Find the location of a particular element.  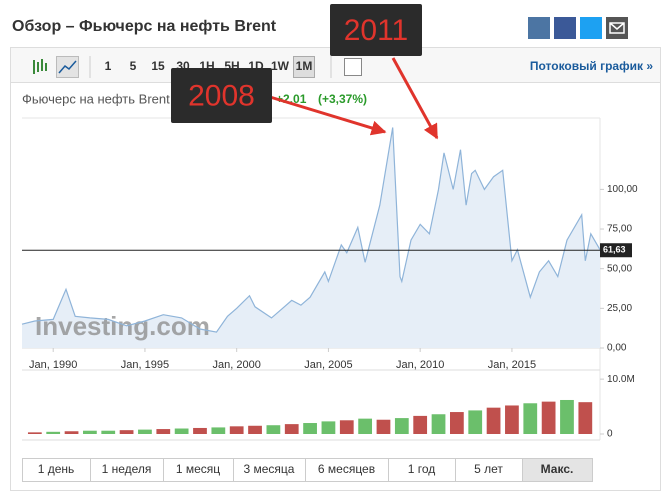

last-value-box is located at coordinates (616, 250).